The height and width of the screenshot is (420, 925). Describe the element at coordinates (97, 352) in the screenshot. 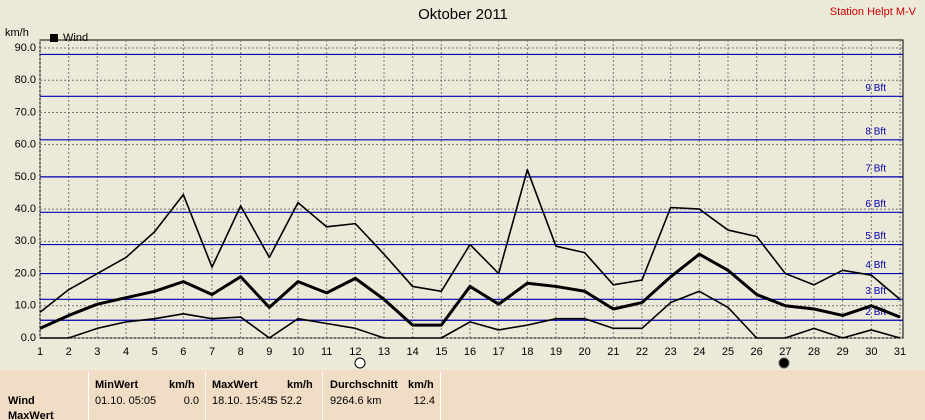

I see `x-tick-label: 3` at that location.